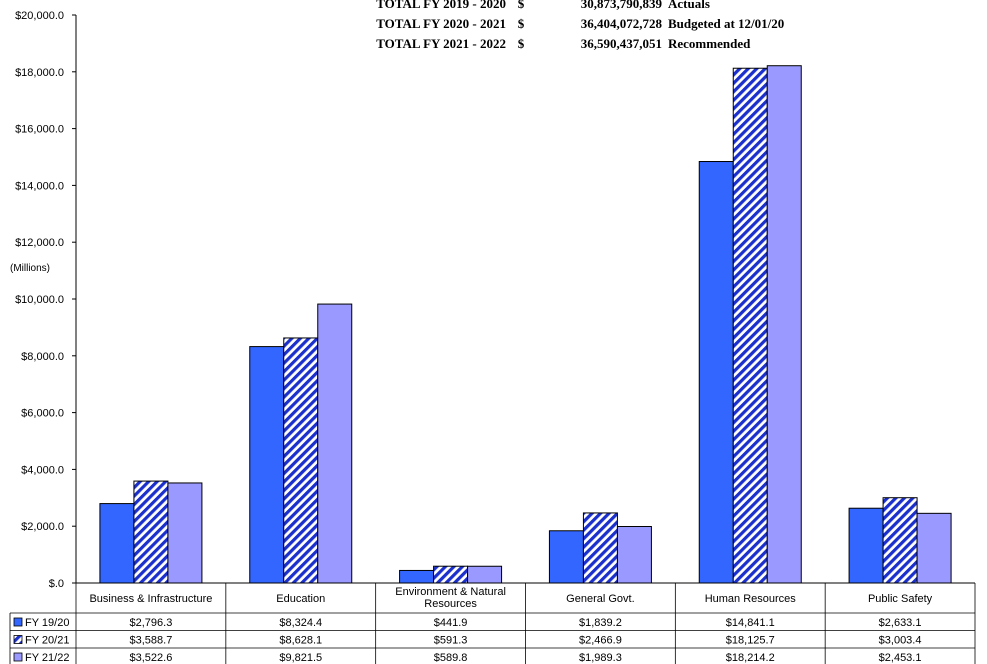 Image resolution: width=987 pixels, height=664 pixels. I want to click on data-value-cell: $9,821.5, so click(300, 658).